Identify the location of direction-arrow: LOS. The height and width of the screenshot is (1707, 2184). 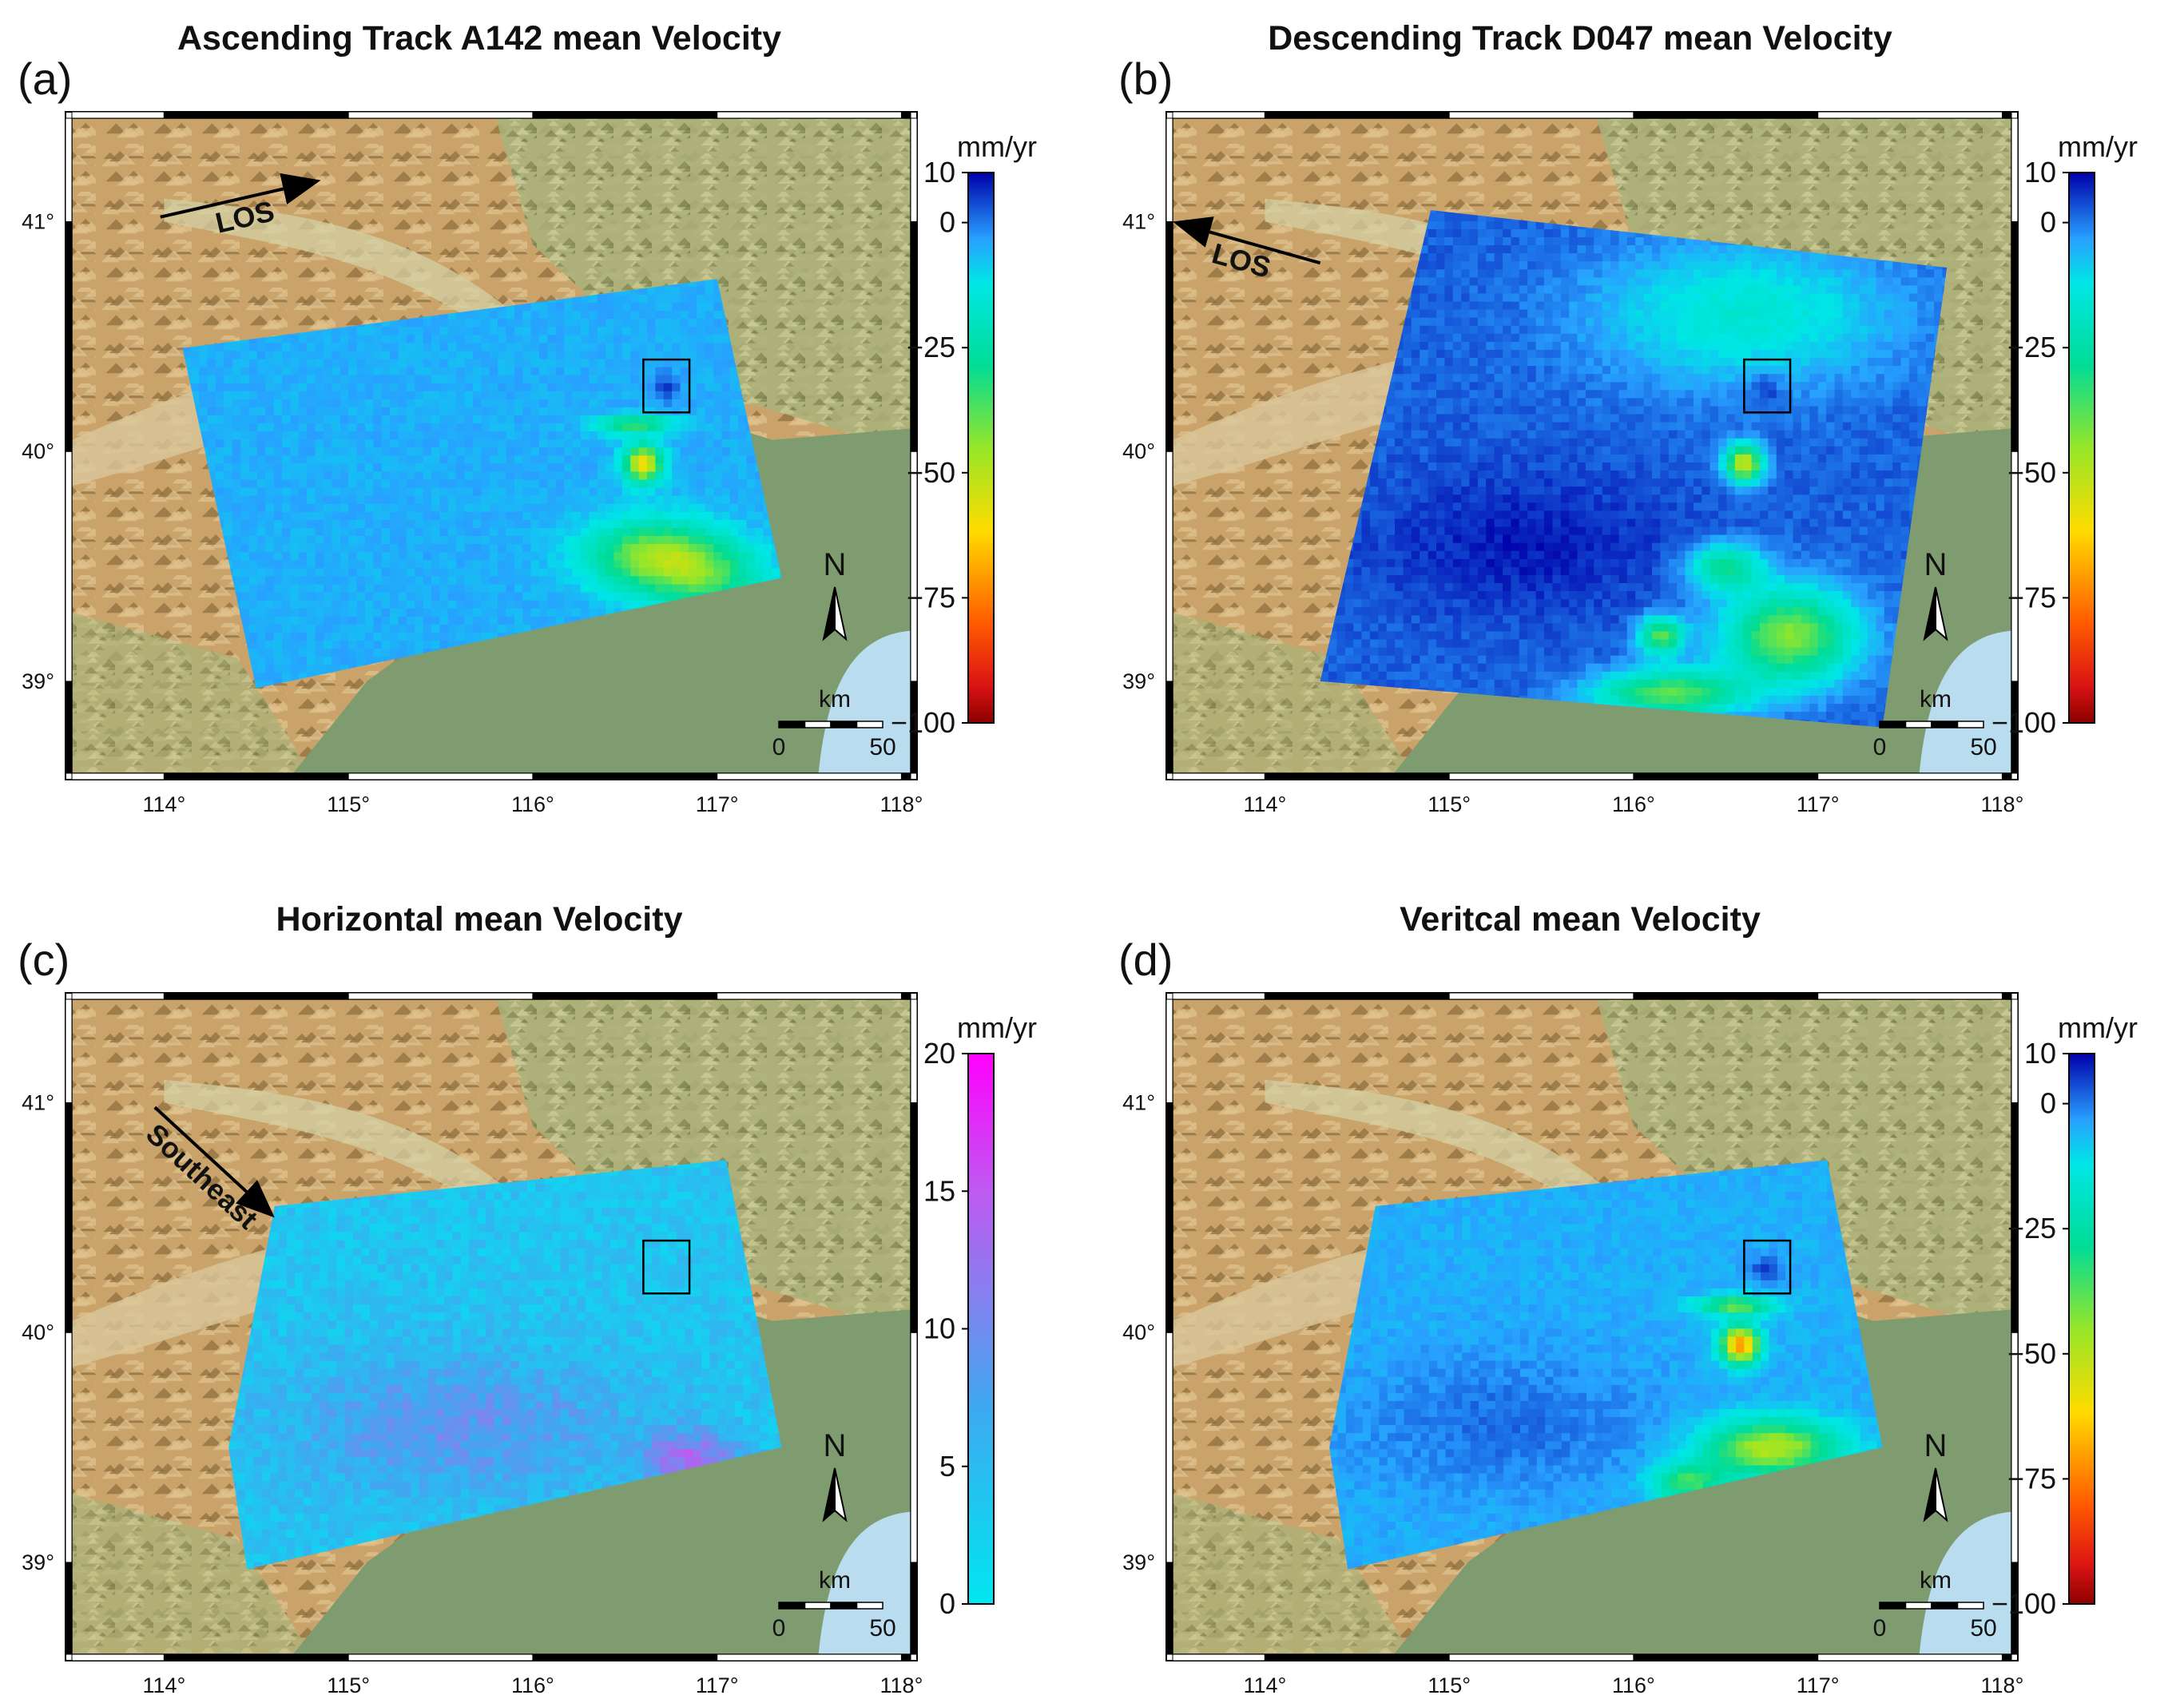
(241, 206).